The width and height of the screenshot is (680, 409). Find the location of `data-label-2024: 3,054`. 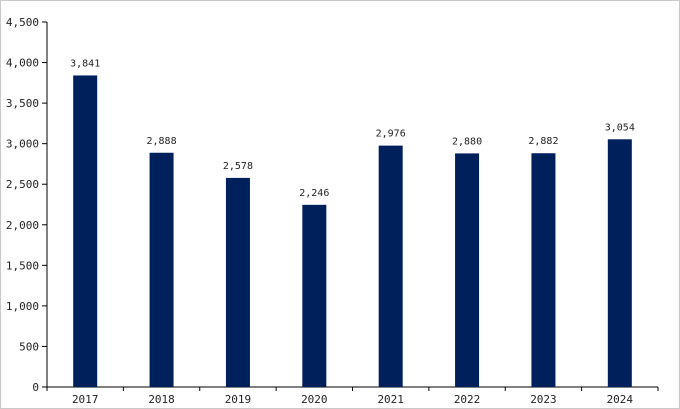

data-label-2024: 3,054 is located at coordinates (620, 127).